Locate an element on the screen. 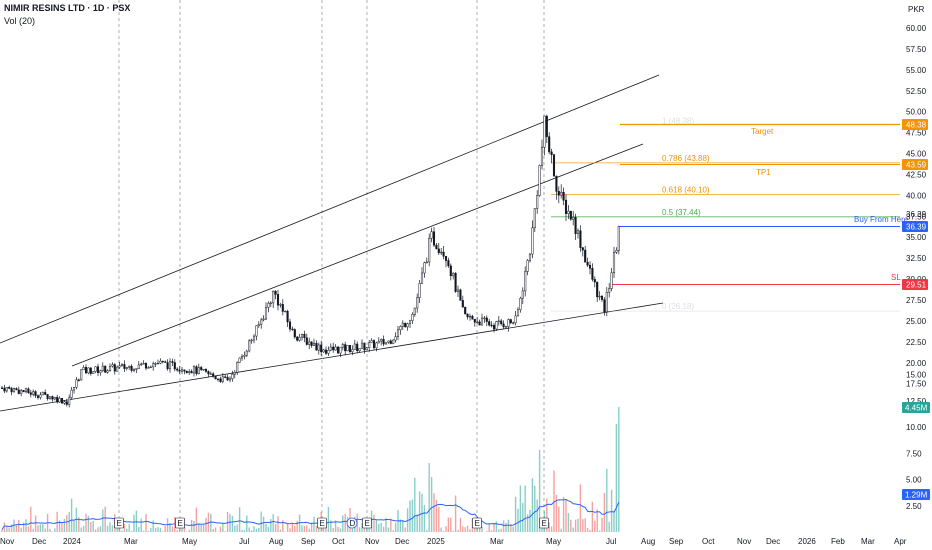 The image size is (932, 550). symbol-title: NIMIR RESINS LTD · 1D · PSX is located at coordinates (67, 8).